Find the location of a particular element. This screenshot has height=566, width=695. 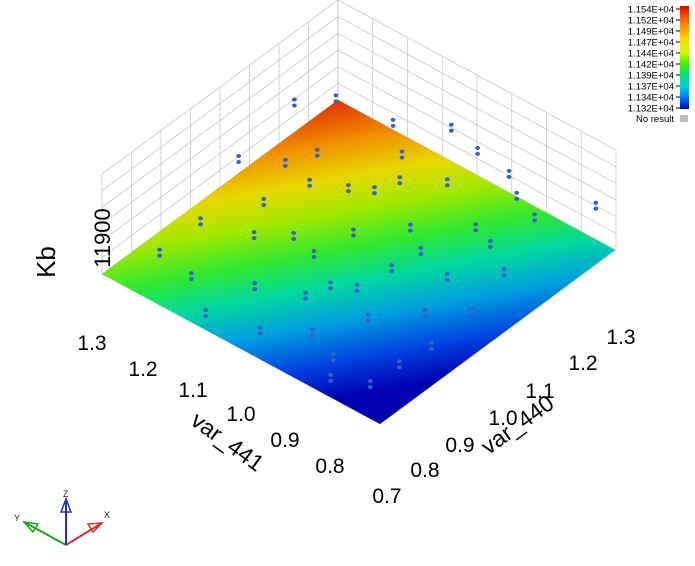

colorbar-label: 1.144E+04 is located at coordinates (651, 54).